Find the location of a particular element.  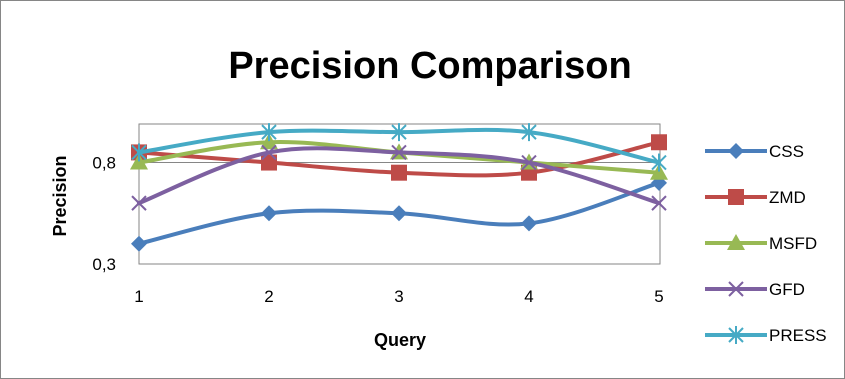

legend-marker-zmd is located at coordinates (736, 197).